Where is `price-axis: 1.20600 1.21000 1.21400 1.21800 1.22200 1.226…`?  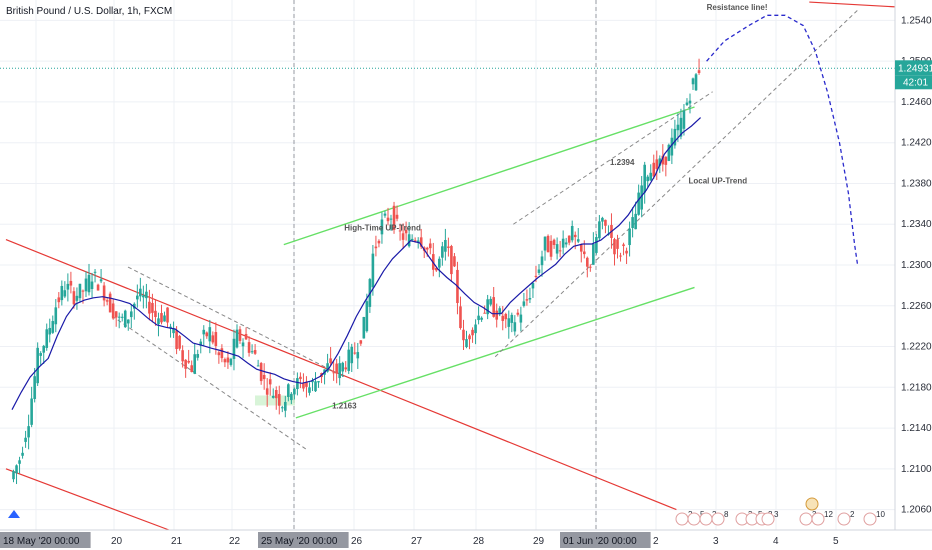
price-axis: 1.20600 1.21000 1.21400 1.21800 1.22200 1.226… is located at coordinates (913, 275).